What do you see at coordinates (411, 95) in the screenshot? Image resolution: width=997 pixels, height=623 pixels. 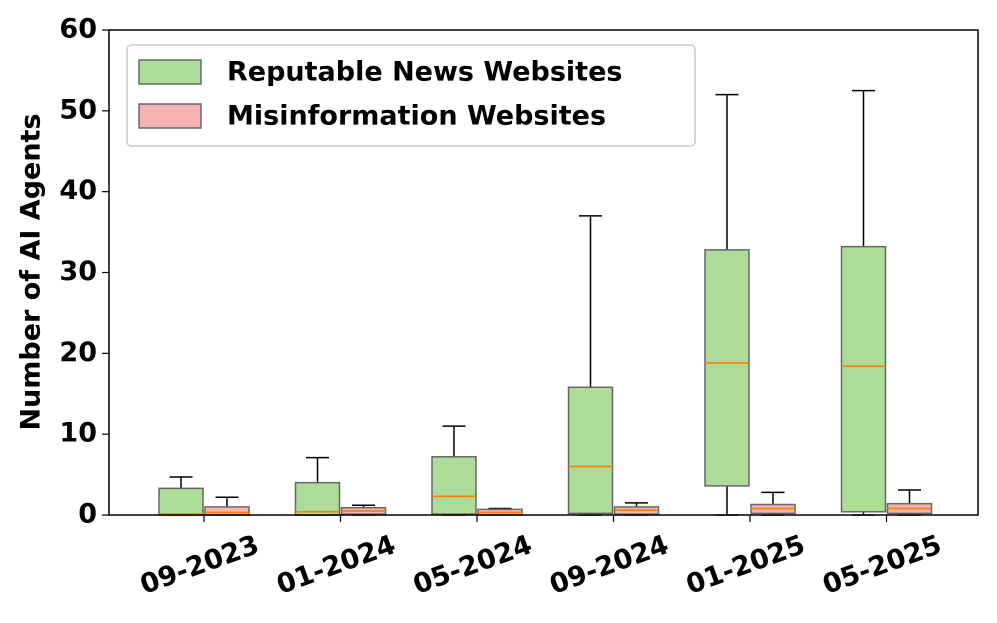 I see `legend-box` at bounding box center [411, 95].